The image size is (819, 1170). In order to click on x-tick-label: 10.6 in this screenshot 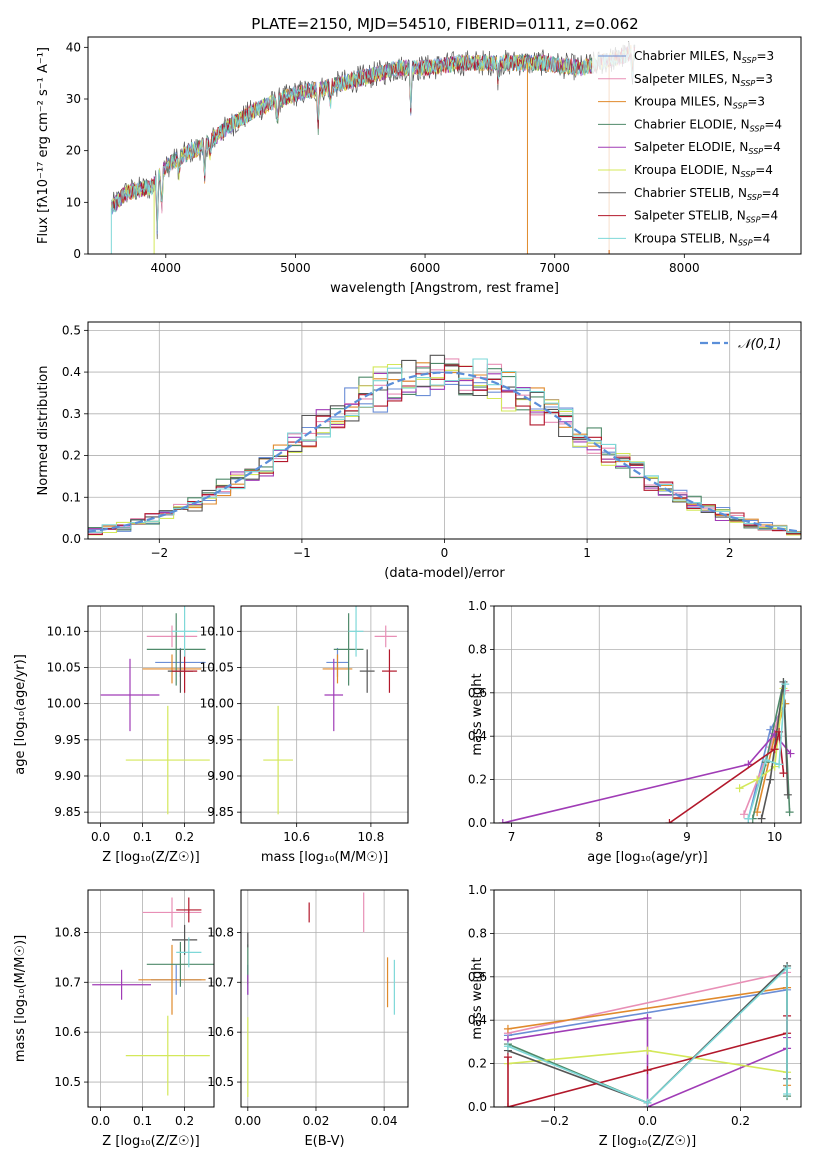, I will do `click(296, 837)`.